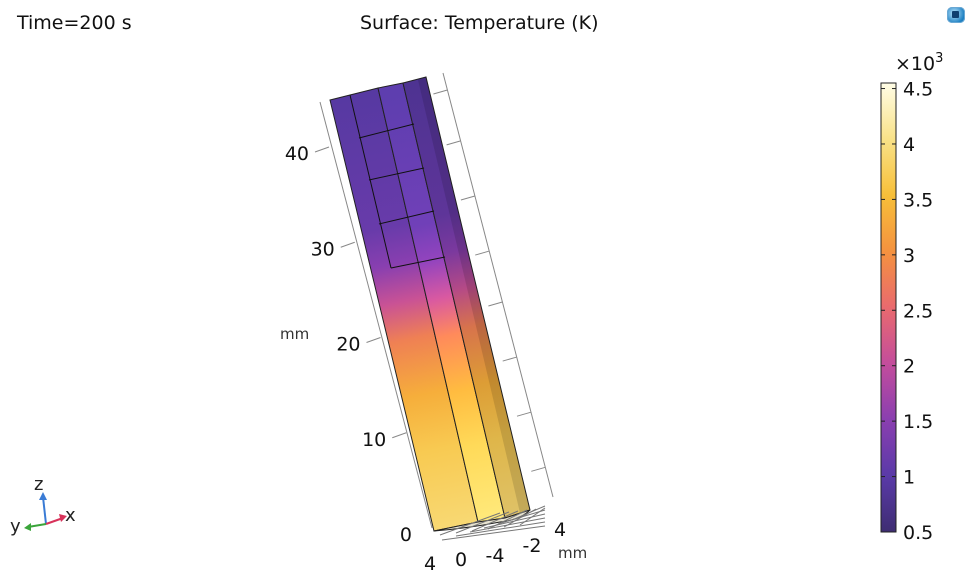 This screenshot has width=972, height=572. What do you see at coordinates (909, 145) in the screenshot?
I see `colorbar-tick-label: 4` at bounding box center [909, 145].